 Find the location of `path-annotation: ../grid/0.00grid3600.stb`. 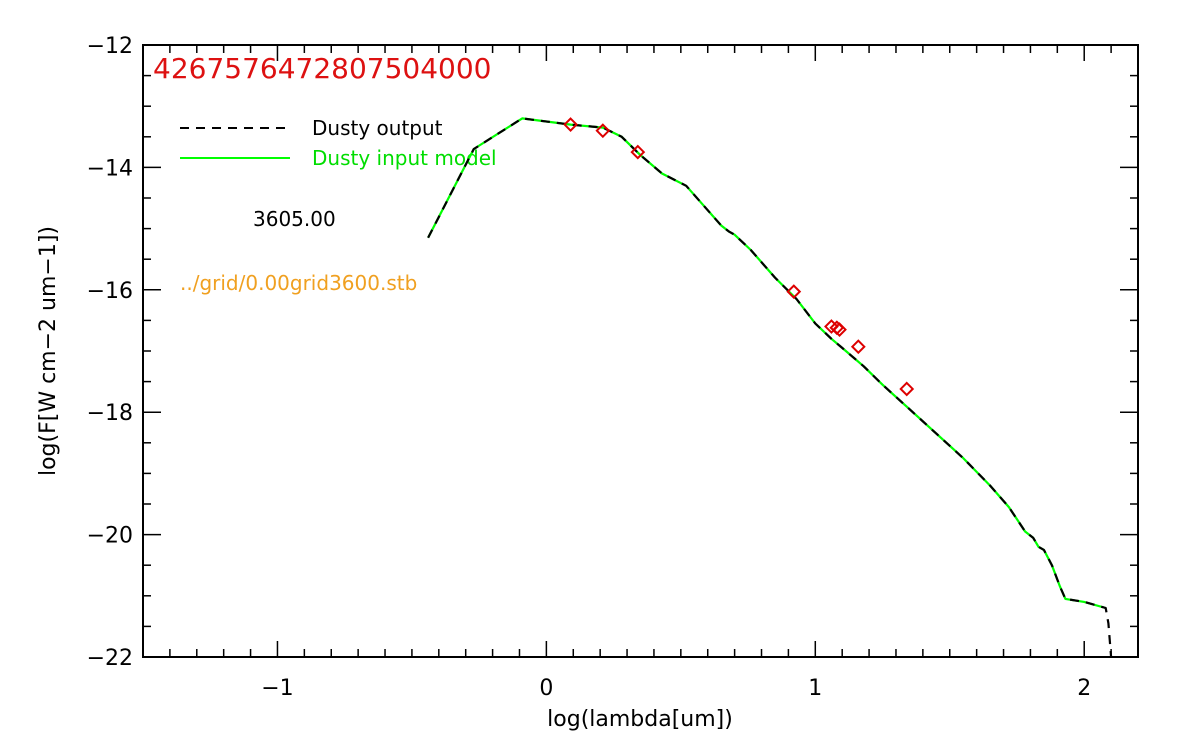

path-annotation: ../grid/0.00grid3600.stb is located at coordinates (298, 283).